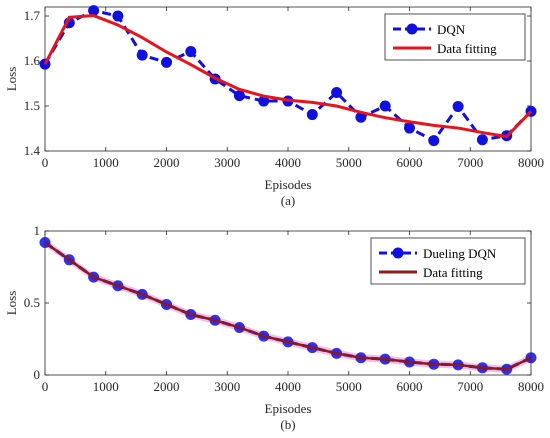 Image resolution: width=550 pixels, height=438 pixels. I want to click on legend-b: Dueling DQN Data fitting, so click(448, 261).